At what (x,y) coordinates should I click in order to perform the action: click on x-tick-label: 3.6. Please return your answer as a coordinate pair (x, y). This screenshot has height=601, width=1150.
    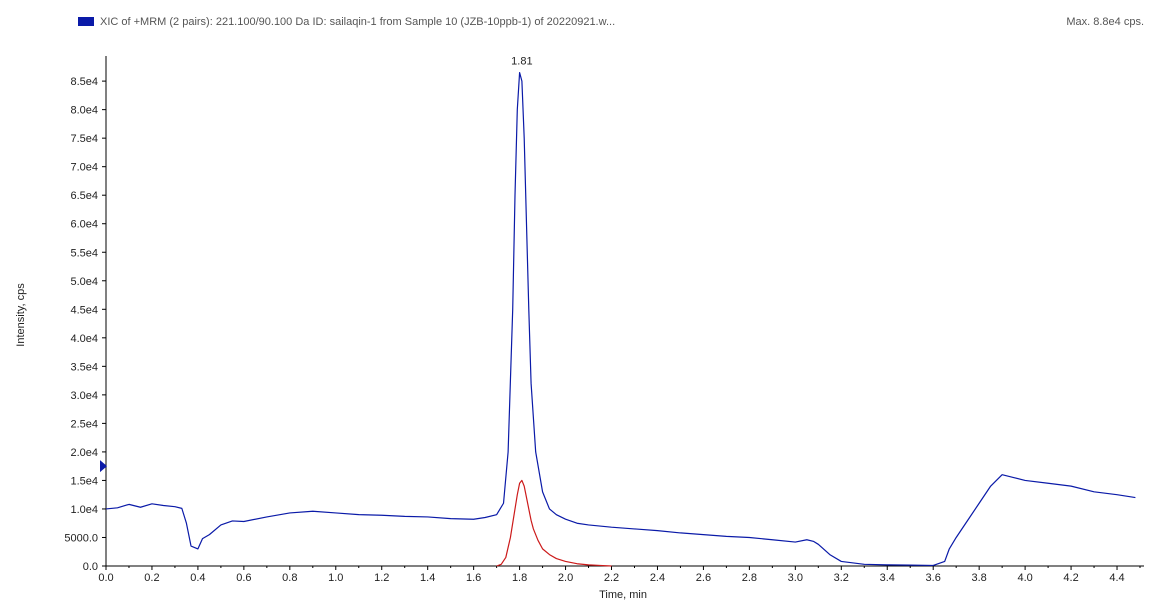
    Looking at the image, I should click on (933, 578).